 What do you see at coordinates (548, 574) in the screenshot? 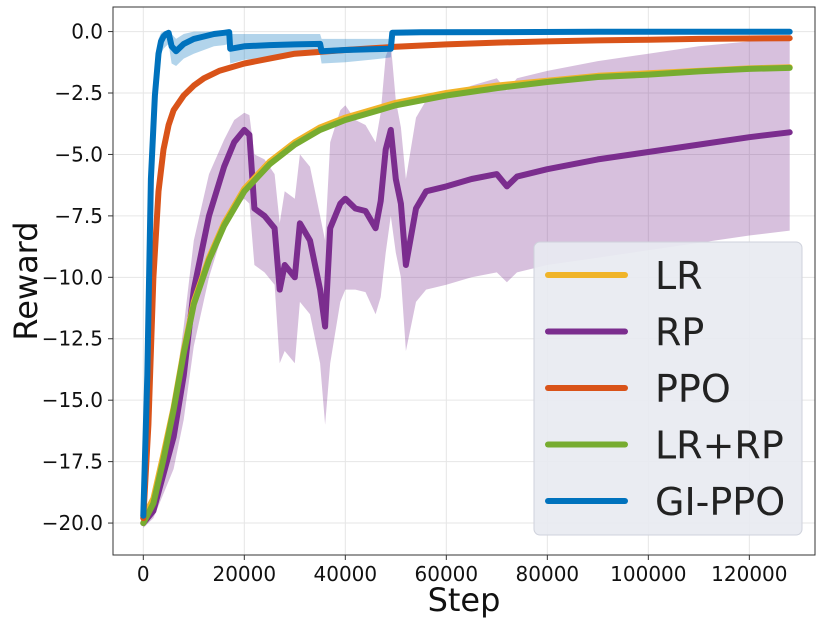
I see `x-tick-label: 80000` at bounding box center [548, 574].